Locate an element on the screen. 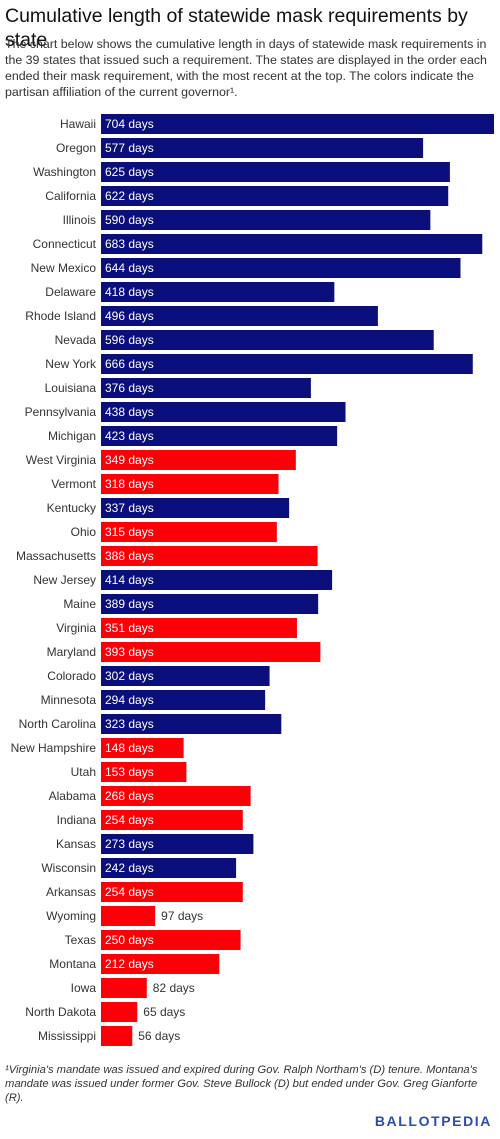  bar-hawaii is located at coordinates (297, 124).